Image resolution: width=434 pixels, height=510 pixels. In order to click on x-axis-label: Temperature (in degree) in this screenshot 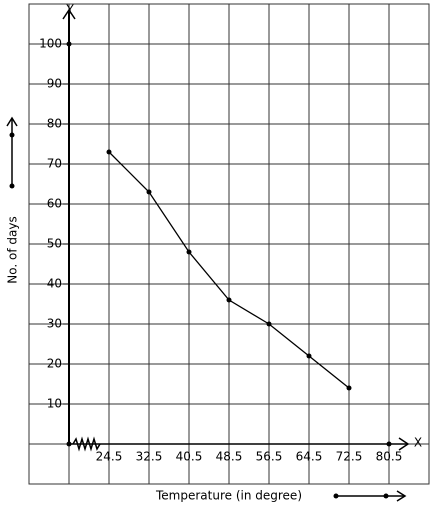, I will do `click(228, 496)`.